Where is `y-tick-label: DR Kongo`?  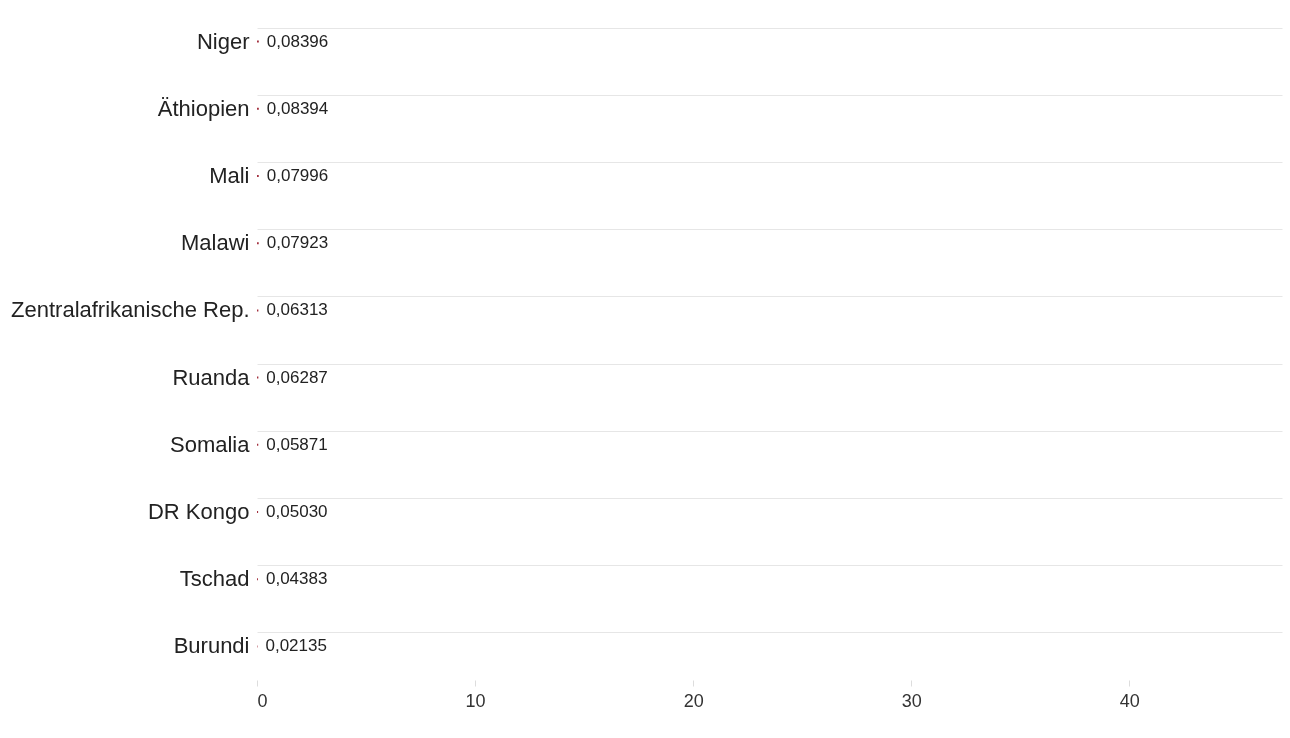
y-tick-label: DR Kongo is located at coordinates (198, 511).